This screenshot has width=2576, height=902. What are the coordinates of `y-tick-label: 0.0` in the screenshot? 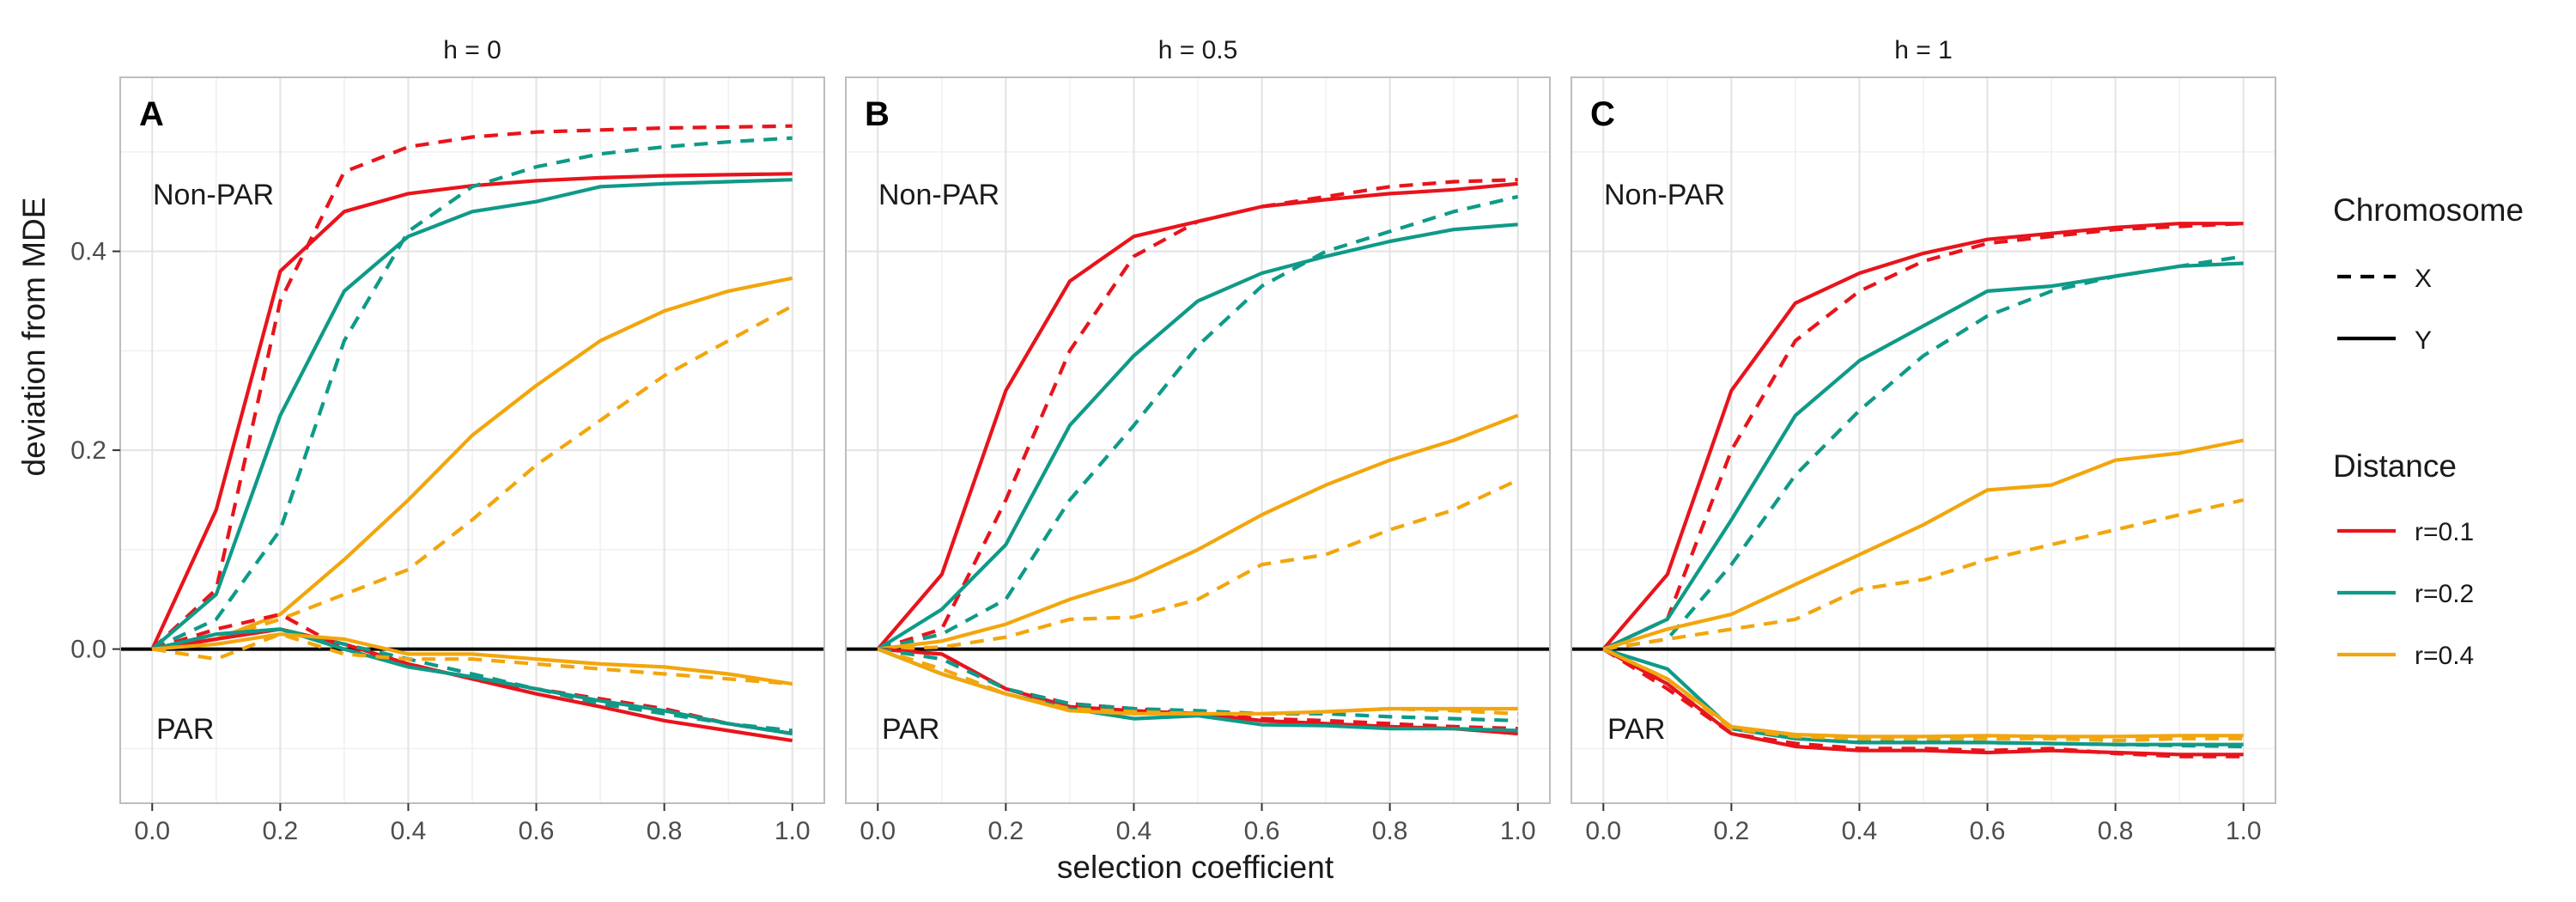 It's located at (88, 650).